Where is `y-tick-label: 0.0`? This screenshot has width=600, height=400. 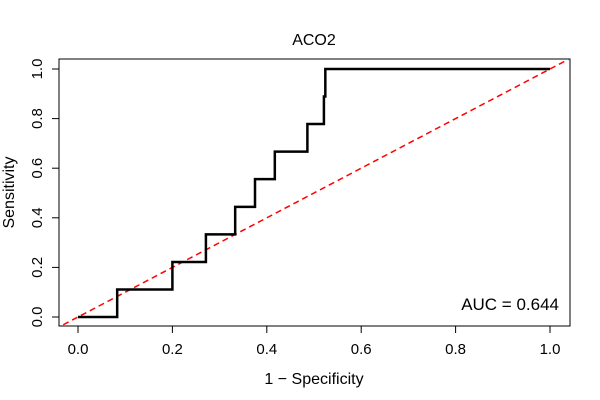
y-tick-label: 0.0 is located at coordinates (37, 317).